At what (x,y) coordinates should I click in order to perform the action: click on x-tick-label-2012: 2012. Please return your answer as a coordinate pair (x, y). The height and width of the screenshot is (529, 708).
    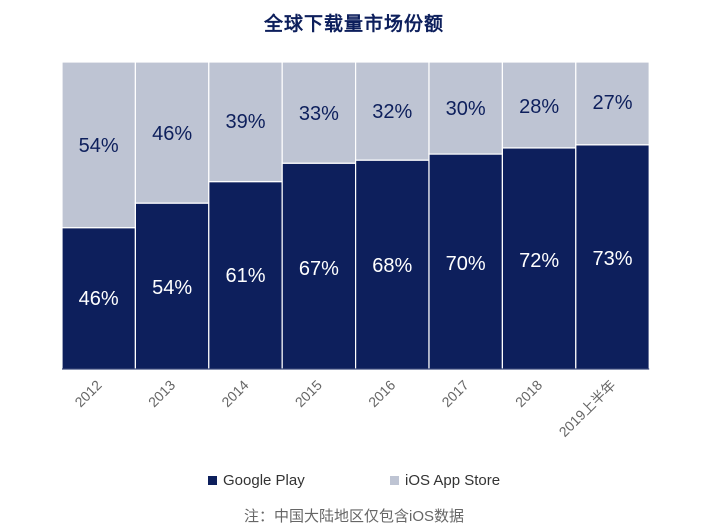
    Looking at the image, I should click on (87, 393).